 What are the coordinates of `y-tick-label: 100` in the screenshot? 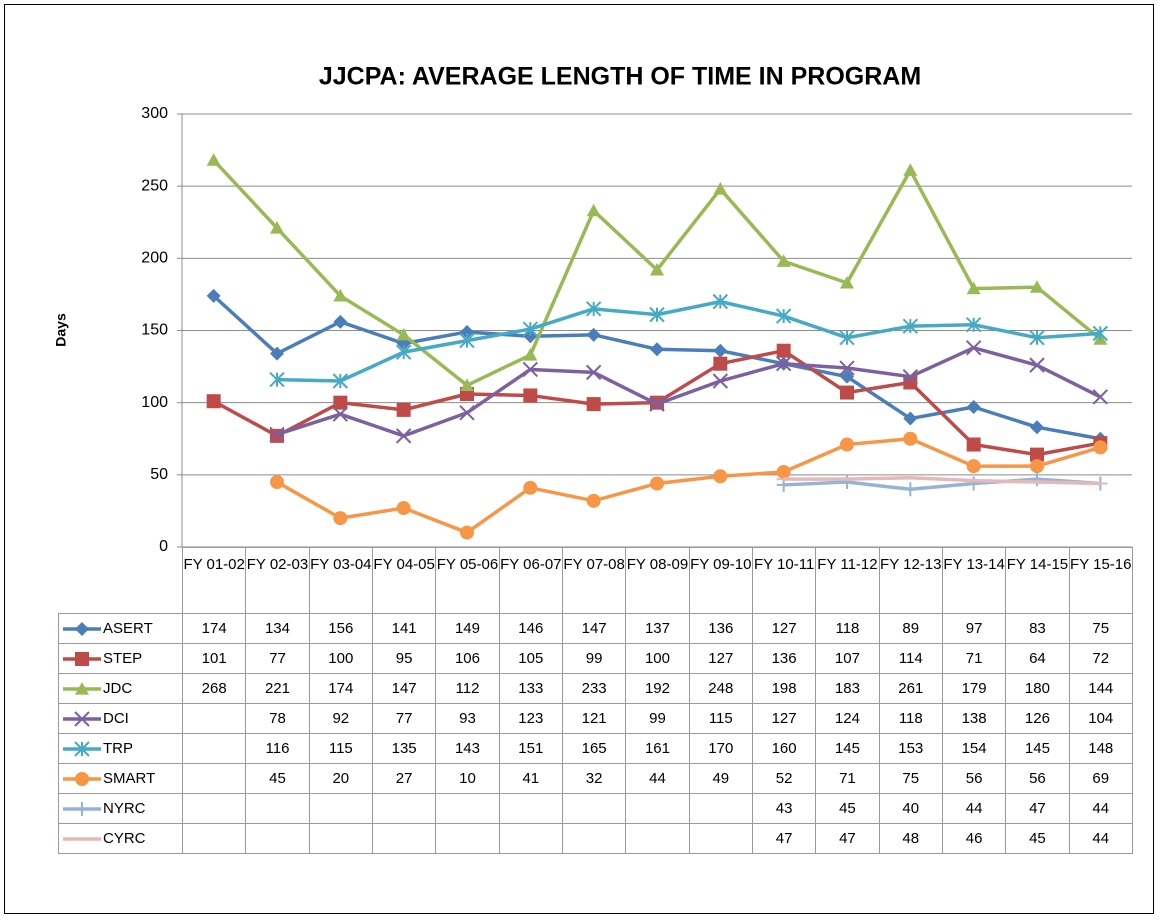 It's located at (154, 402).